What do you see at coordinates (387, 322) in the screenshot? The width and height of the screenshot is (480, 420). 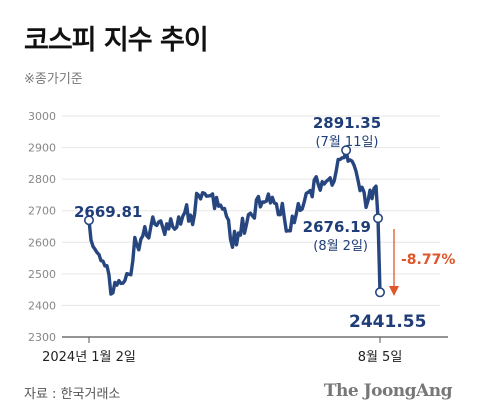 I see `end-value-label: 2441.55` at bounding box center [387, 322].